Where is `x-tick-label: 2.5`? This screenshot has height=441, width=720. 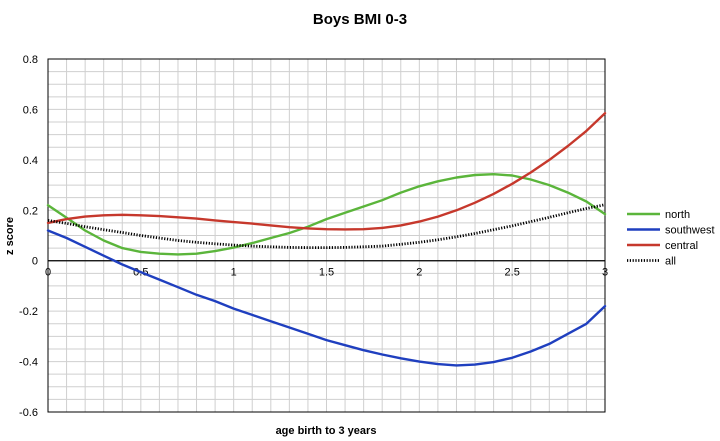 x-tick-label: 2.5 is located at coordinates (512, 273).